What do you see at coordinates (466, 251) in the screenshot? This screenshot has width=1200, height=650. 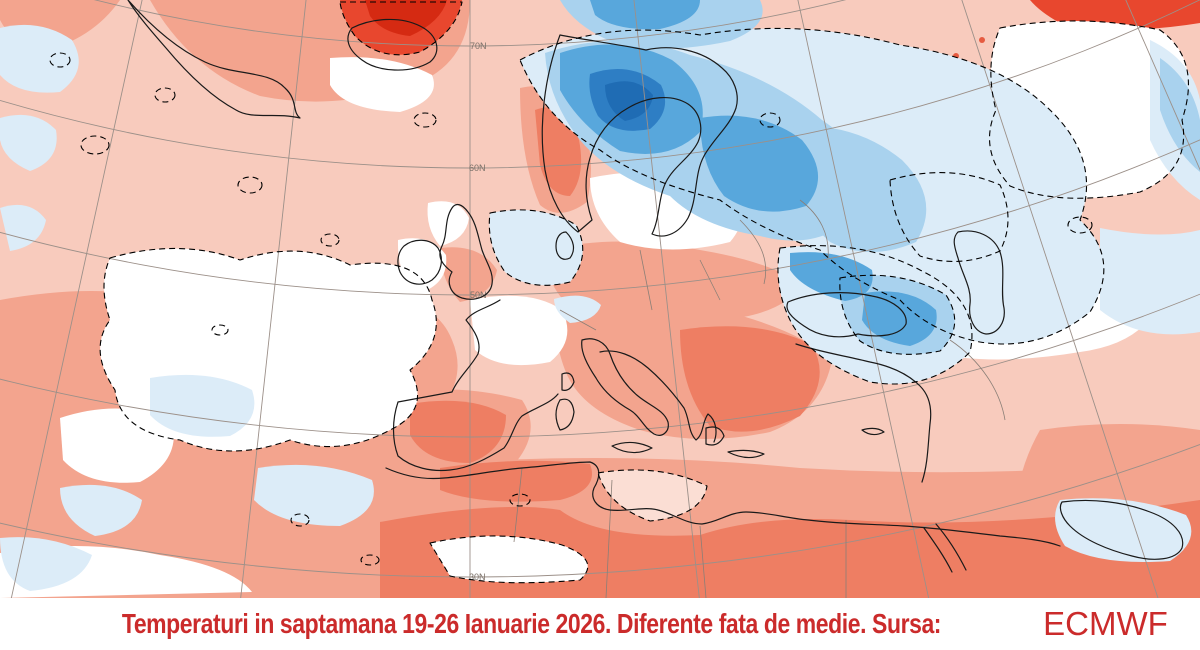 I see `coast-britain` at bounding box center [466, 251].